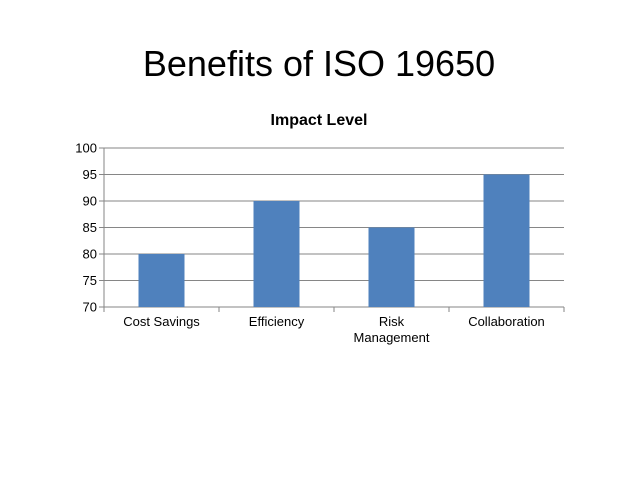  Describe the element at coordinates (90, 174) in the screenshot. I see `y-tick-label: 95` at that location.